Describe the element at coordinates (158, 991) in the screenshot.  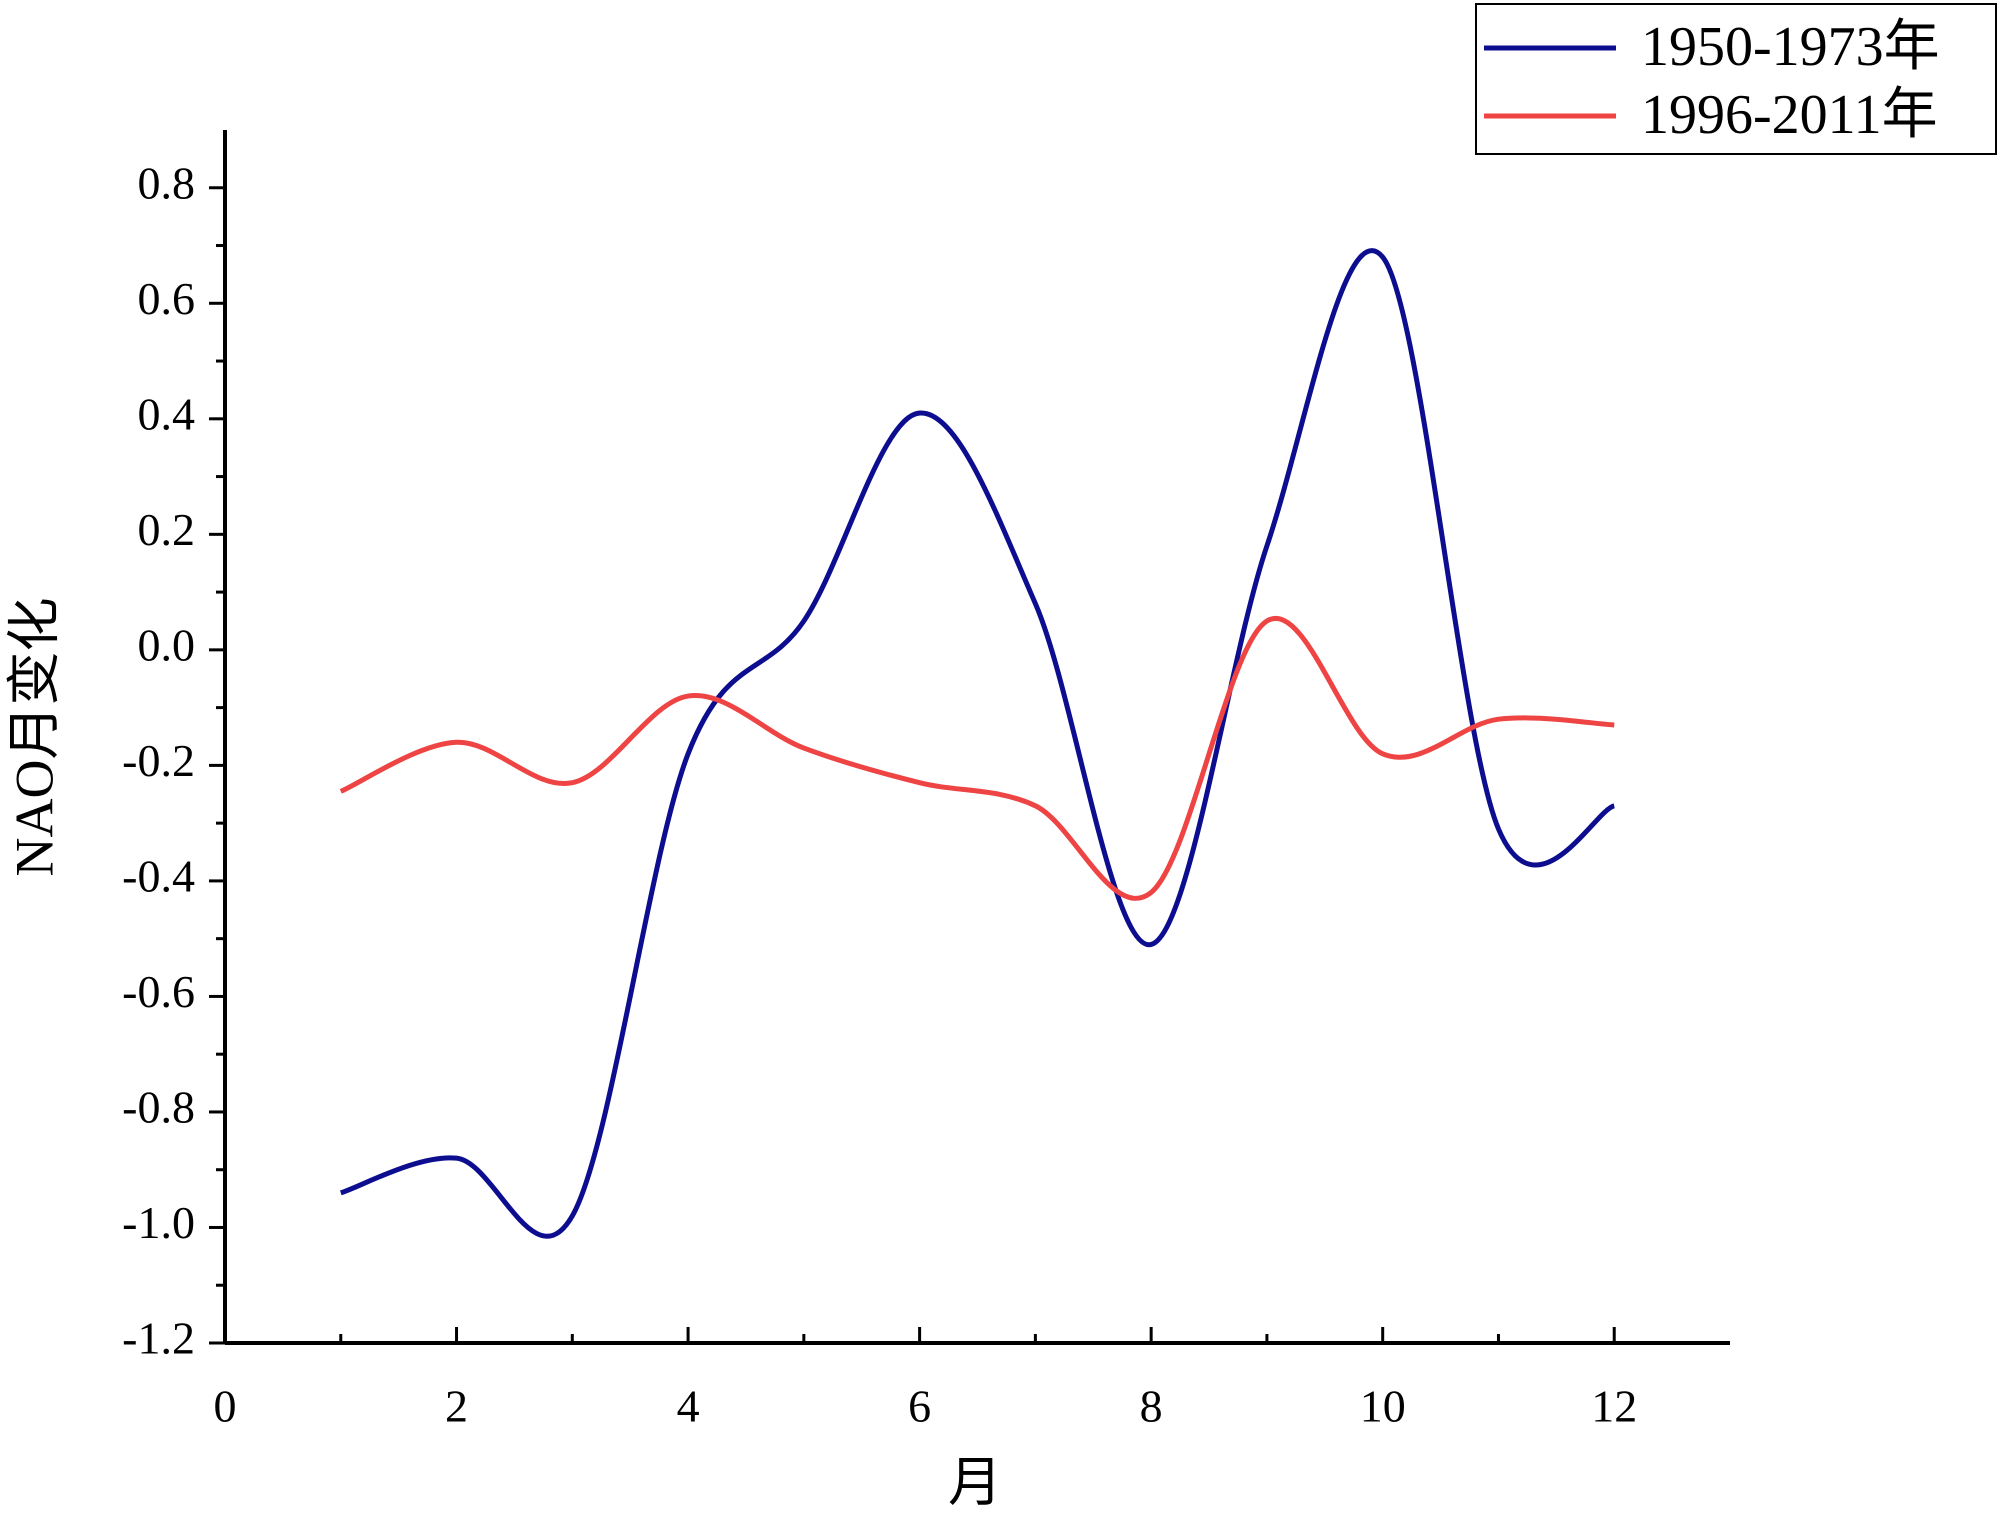
I see `y-tick-label: -0.6` at that location.